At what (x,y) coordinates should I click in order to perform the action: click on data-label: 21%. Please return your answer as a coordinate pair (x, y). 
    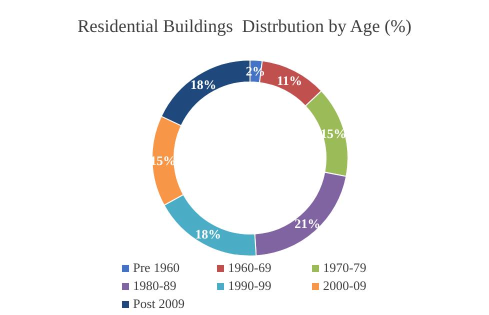
    Looking at the image, I should click on (307, 223).